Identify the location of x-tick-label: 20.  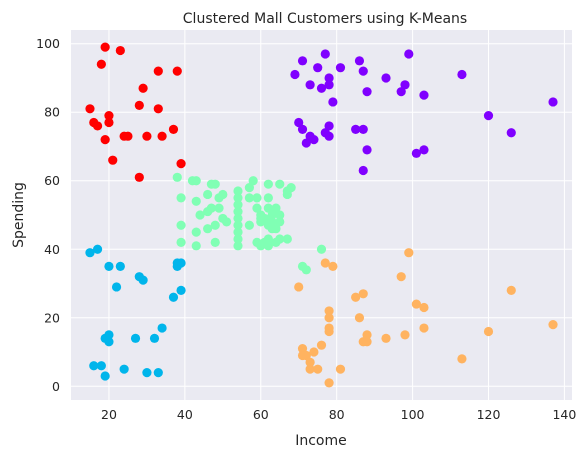
(109, 414).